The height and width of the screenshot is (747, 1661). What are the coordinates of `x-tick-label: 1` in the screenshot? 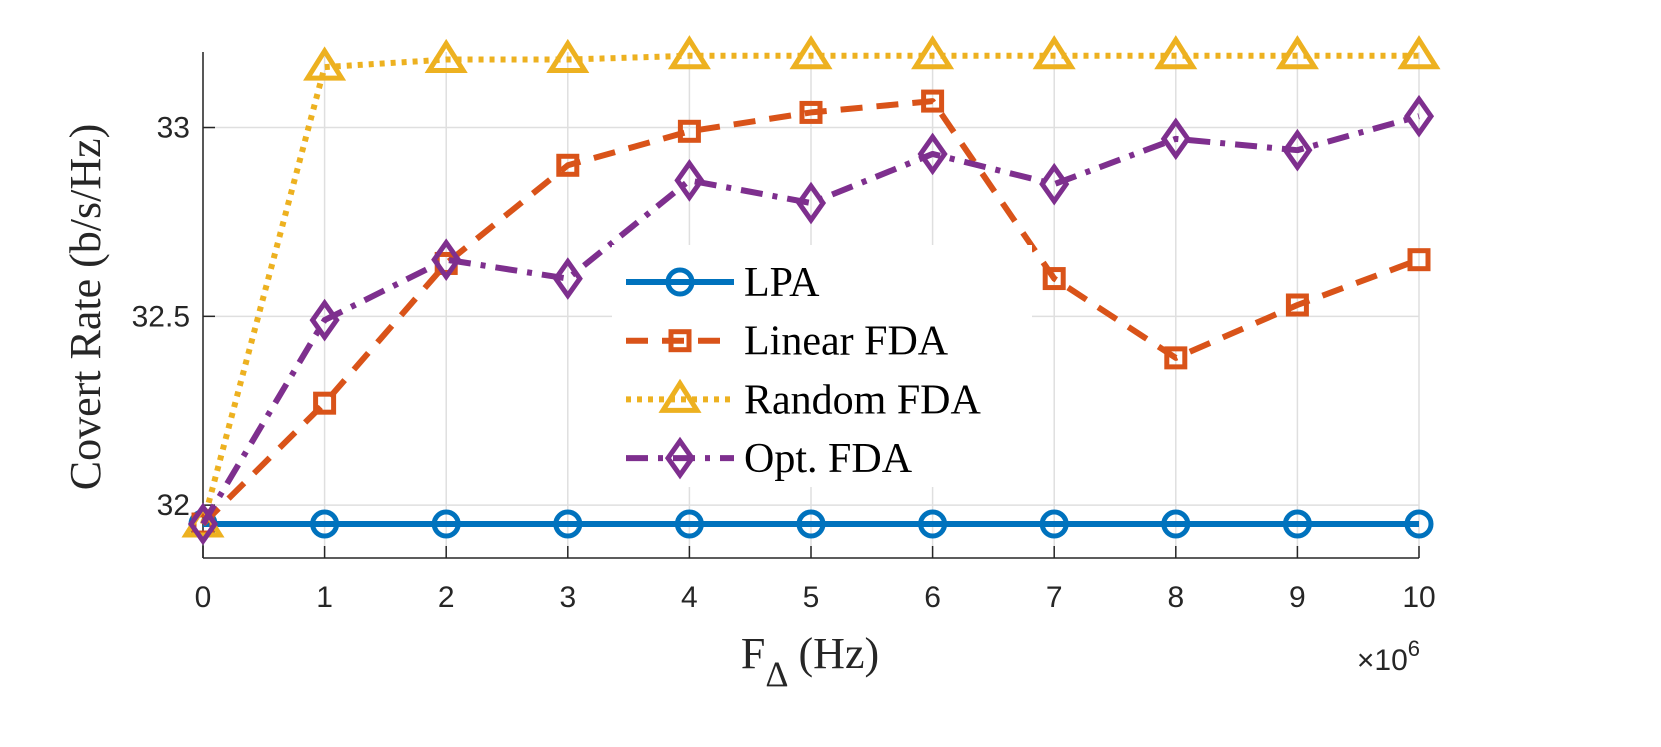 It's located at (324, 597).